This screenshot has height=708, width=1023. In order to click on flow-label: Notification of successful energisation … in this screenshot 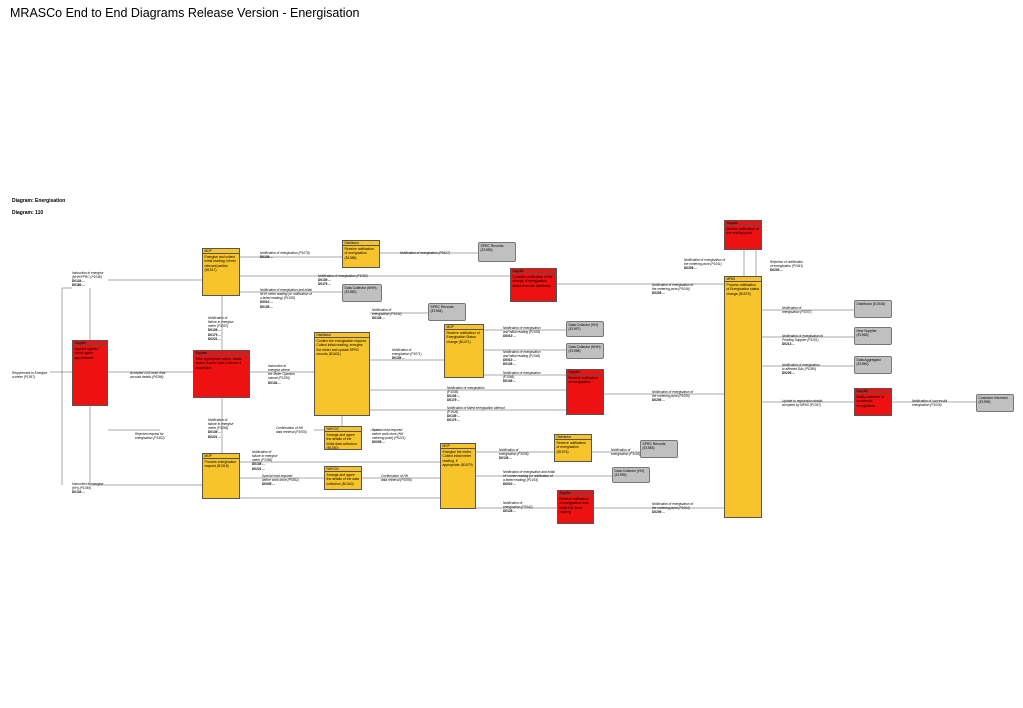, I will do `click(930, 403)`.